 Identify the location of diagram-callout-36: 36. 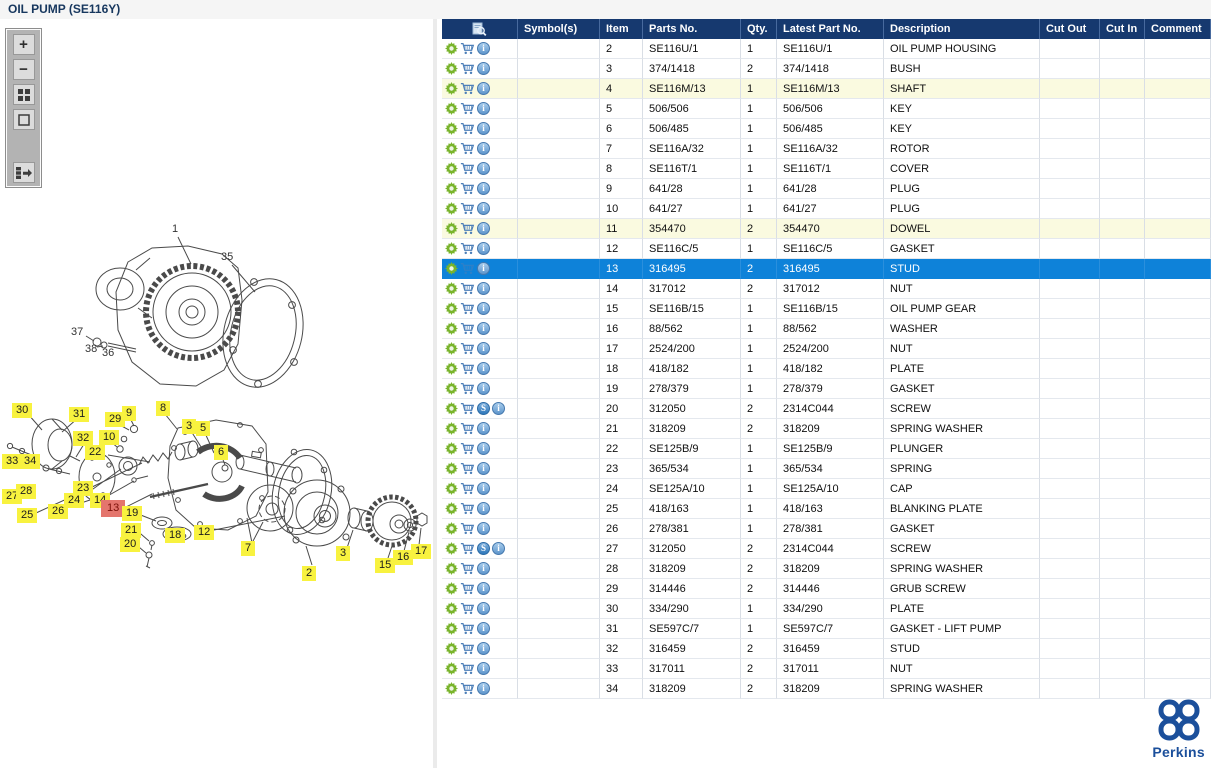
(108, 353).